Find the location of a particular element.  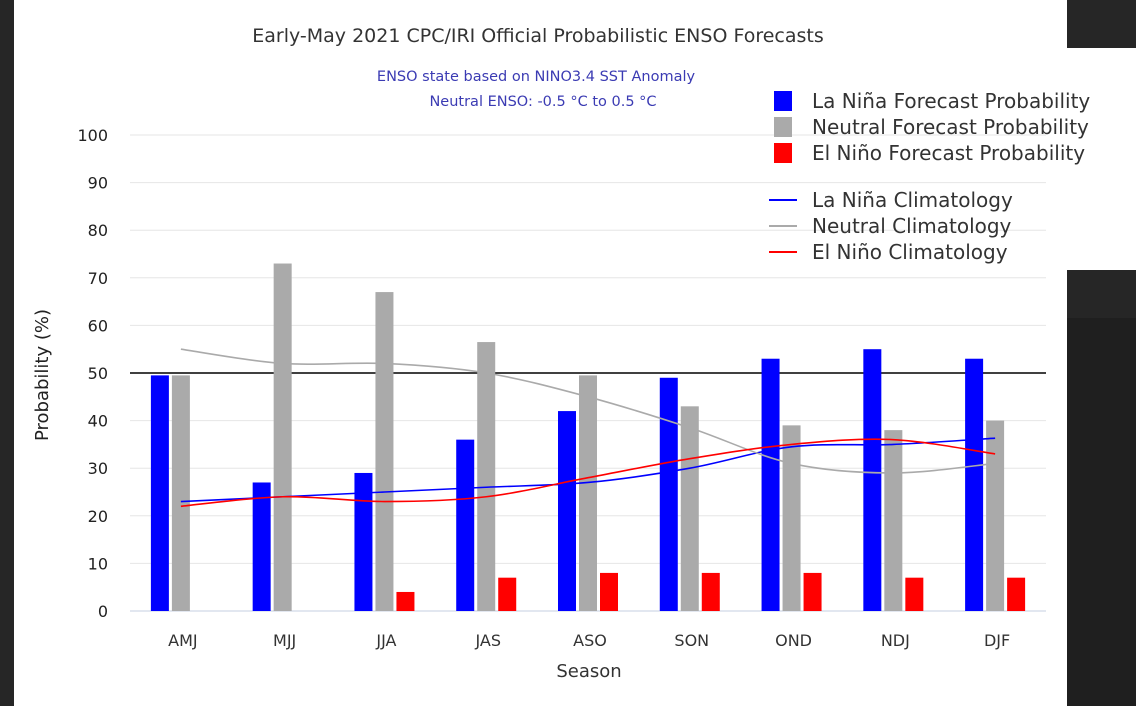

x-tick-label: AMJ is located at coordinates (182, 640).